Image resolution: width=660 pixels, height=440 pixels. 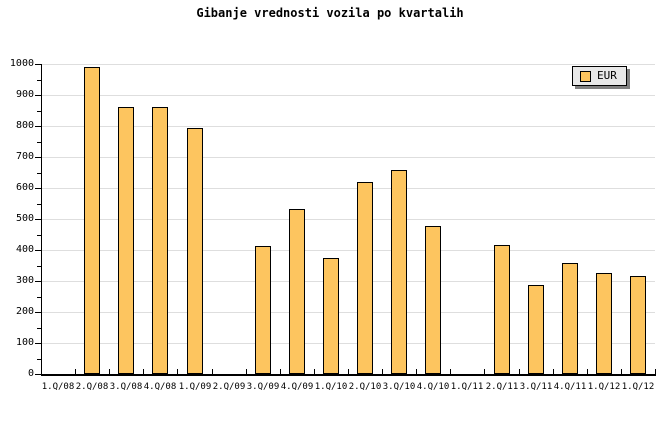 What do you see at coordinates (365, 387) in the screenshot?
I see `x-axis-tick-label: 2.Q/10` at bounding box center [365, 387].